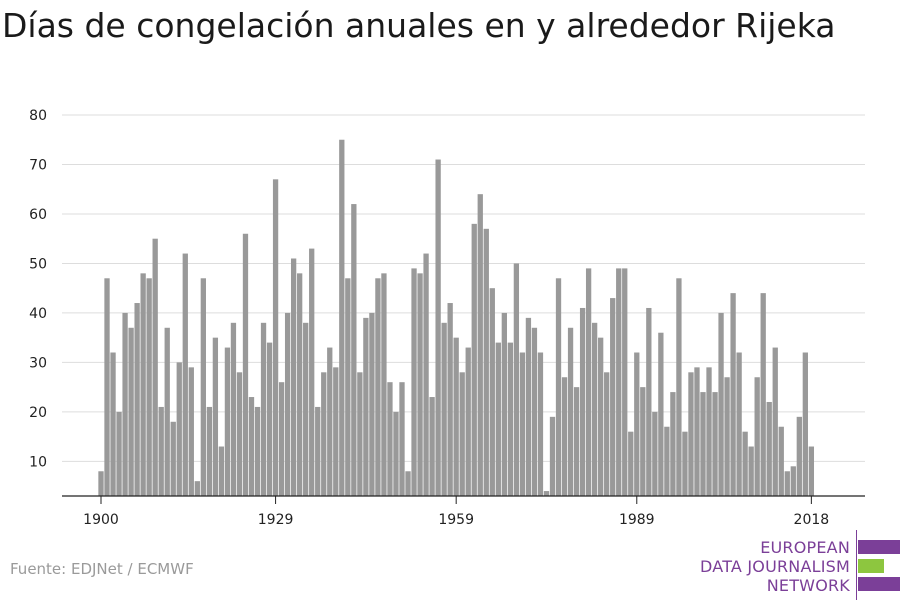  I want to click on x-tick-label: 1929, so click(276, 520).